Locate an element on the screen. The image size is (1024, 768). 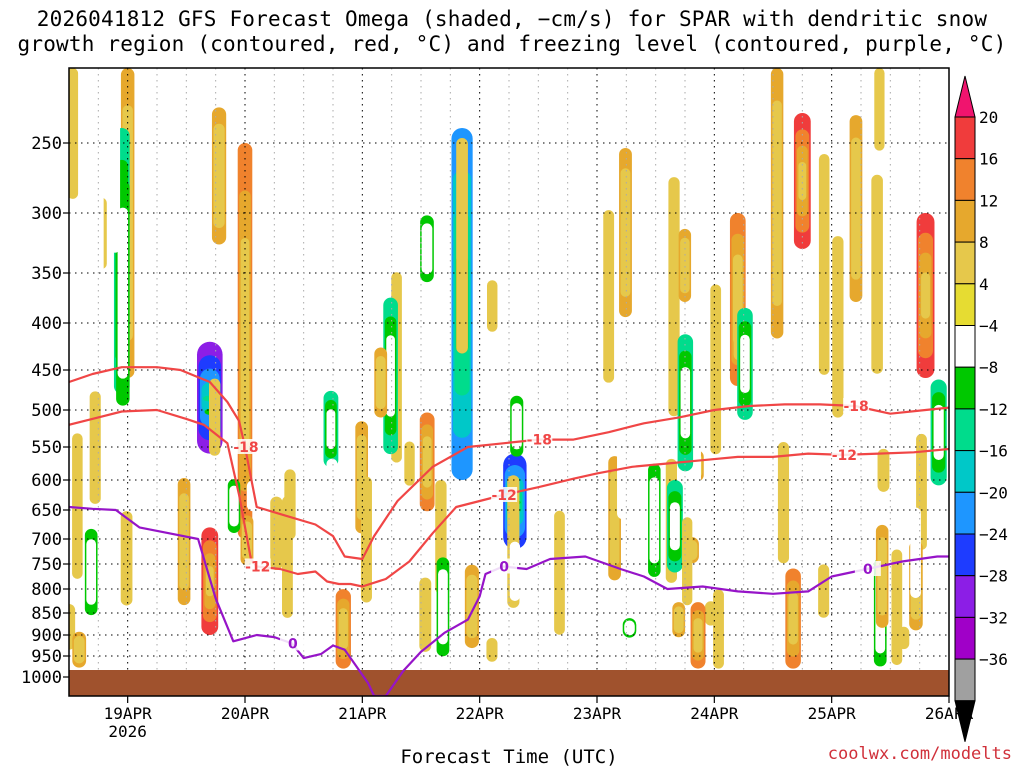
colorbar: 20 16 12 8 4 −4 −8 −12 −16 −20 −24 −28 −32 −36 is located at coordinates (981, 408).